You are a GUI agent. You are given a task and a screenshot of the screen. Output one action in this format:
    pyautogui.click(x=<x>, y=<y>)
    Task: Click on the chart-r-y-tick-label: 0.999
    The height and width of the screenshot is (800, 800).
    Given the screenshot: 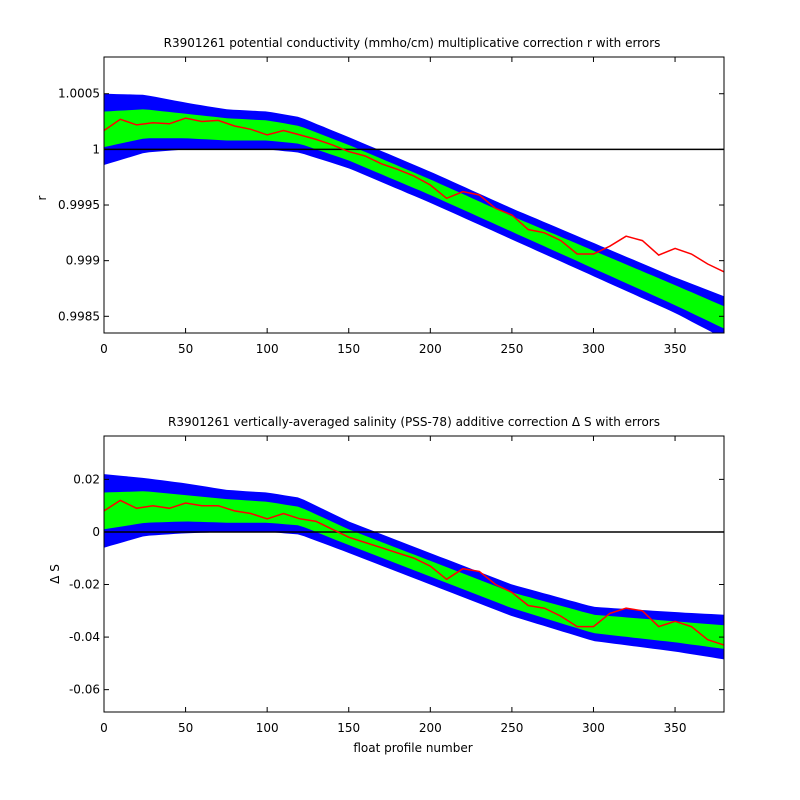 What is the action you would take?
    pyautogui.click(x=83, y=261)
    